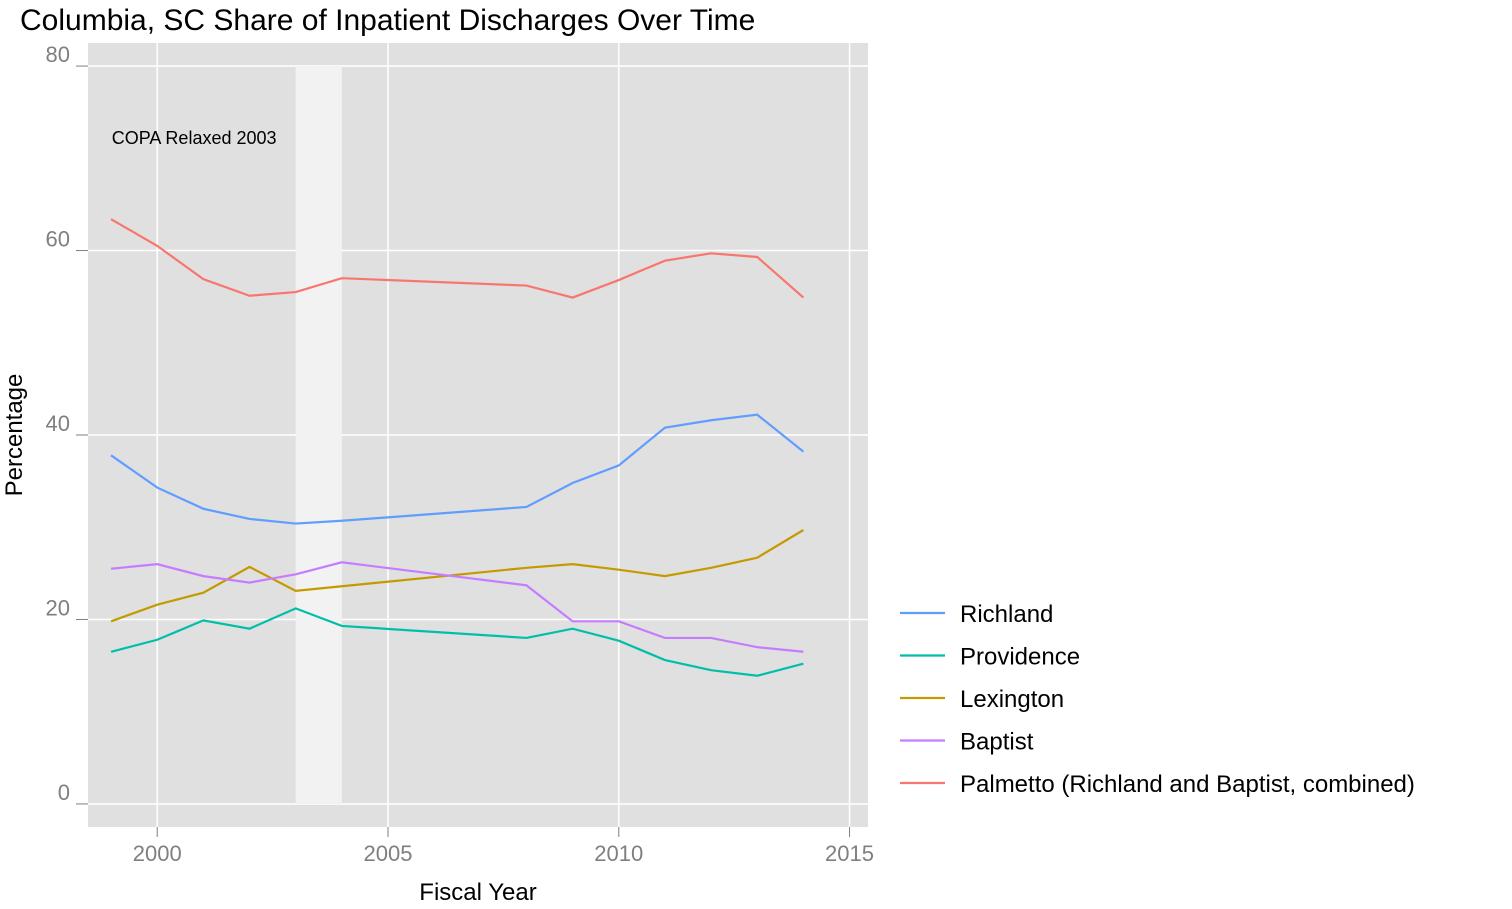 Image resolution: width=1512 pixels, height=909 pixels. Describe the element at coordinates (318, 435) in the screenshot. I see `shaded-region` at that location.